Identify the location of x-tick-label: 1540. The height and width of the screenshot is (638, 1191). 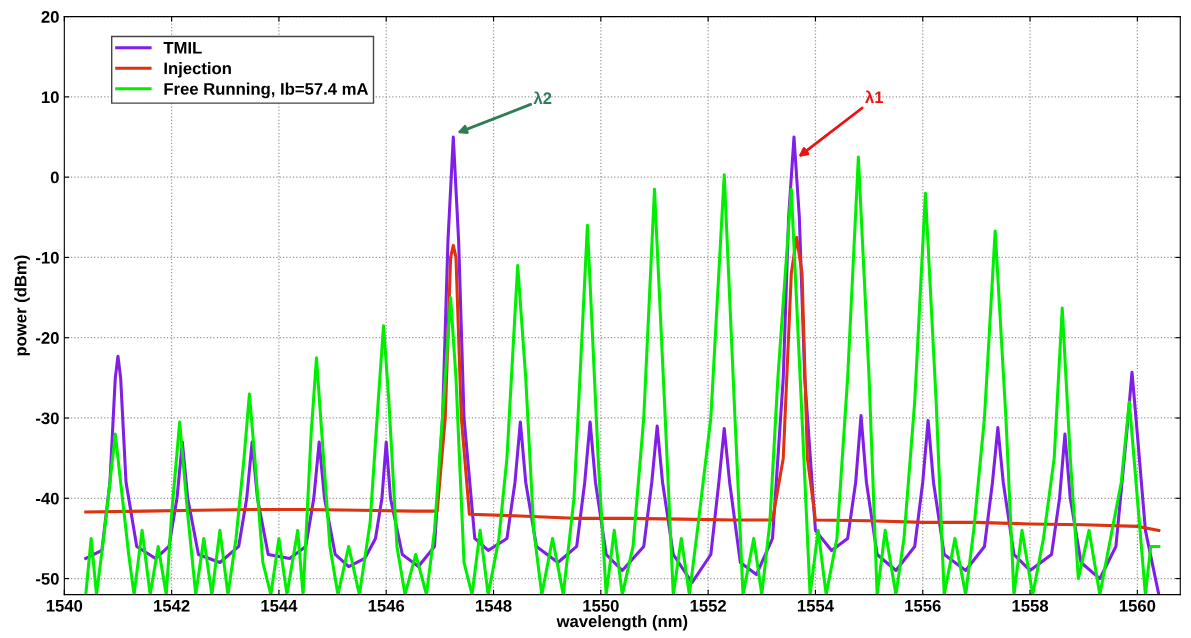
(64, 605).